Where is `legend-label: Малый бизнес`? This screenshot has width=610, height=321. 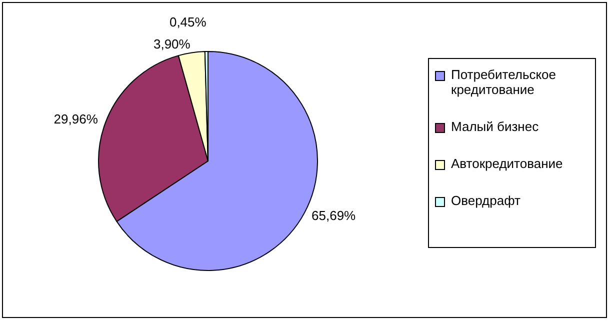
legend-label: Малый бизнес is located at coordinates (495, 126).